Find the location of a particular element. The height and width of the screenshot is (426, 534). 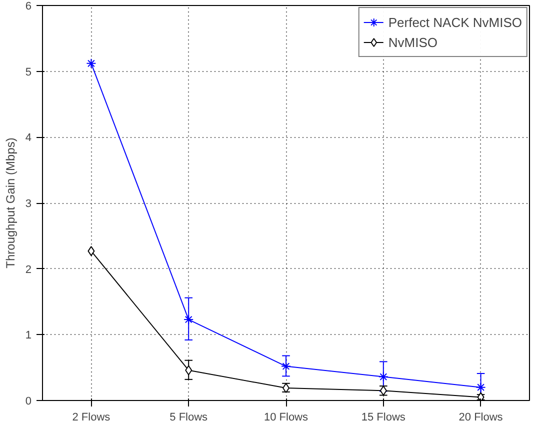

x-tick-label: 10 Flows is located at coordinates (286, 418).